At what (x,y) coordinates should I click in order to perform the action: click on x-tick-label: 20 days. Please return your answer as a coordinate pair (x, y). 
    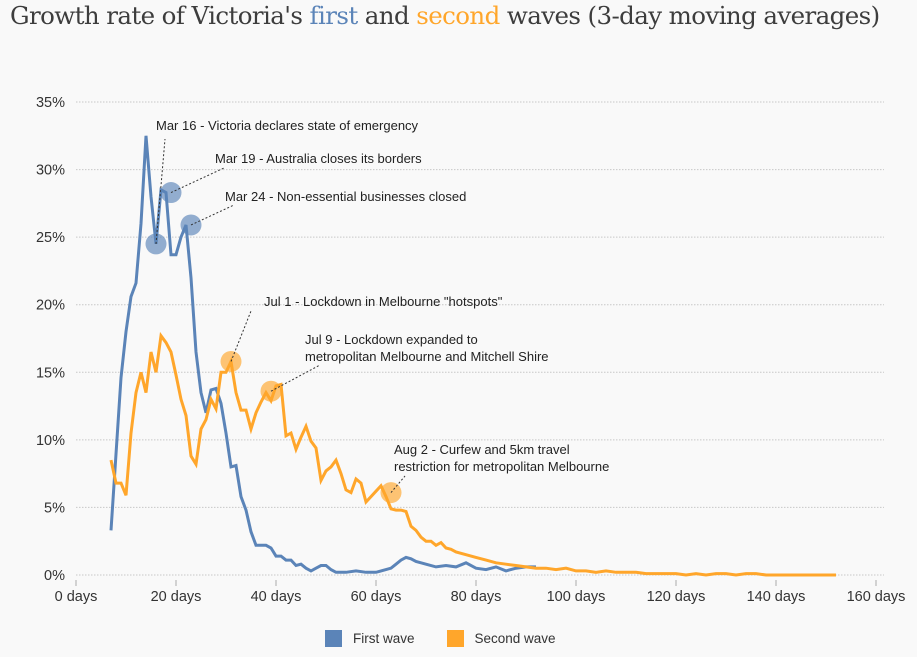
    Looking at the image, I should click on (176, 597).